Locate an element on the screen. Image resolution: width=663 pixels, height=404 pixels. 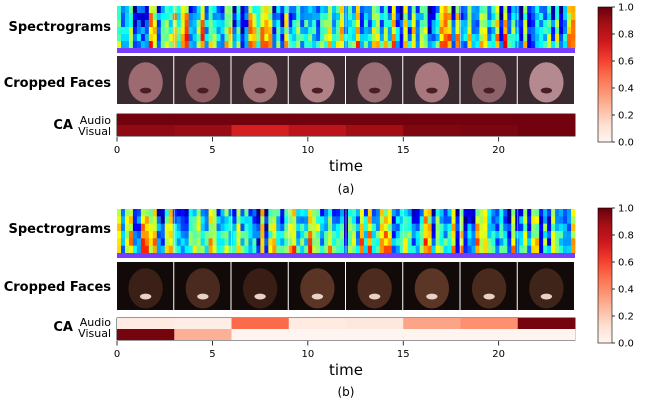
ca-cell-visual is located at coordinates (317, 334).